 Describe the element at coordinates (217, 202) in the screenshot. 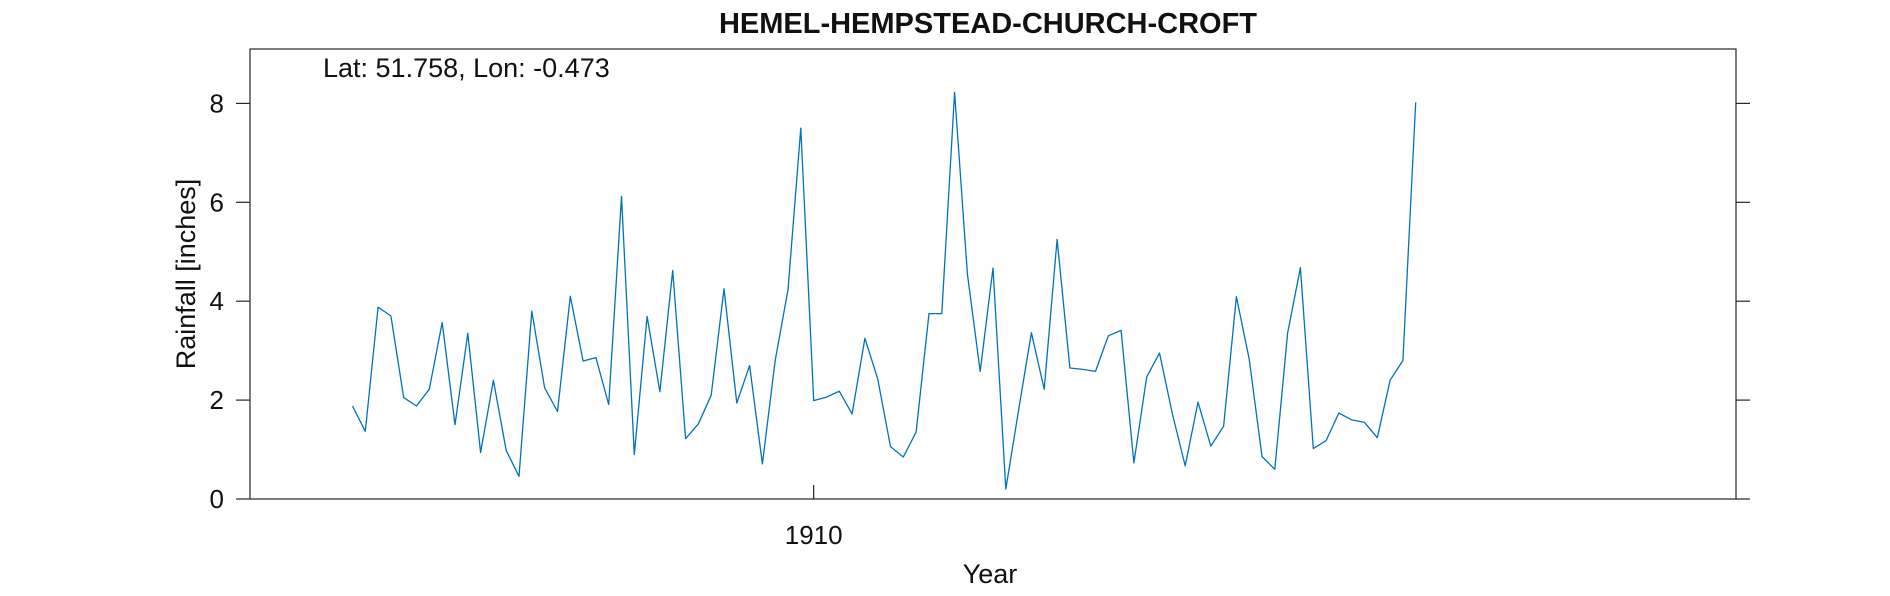

I see `y-tick-label: 6` at that location.